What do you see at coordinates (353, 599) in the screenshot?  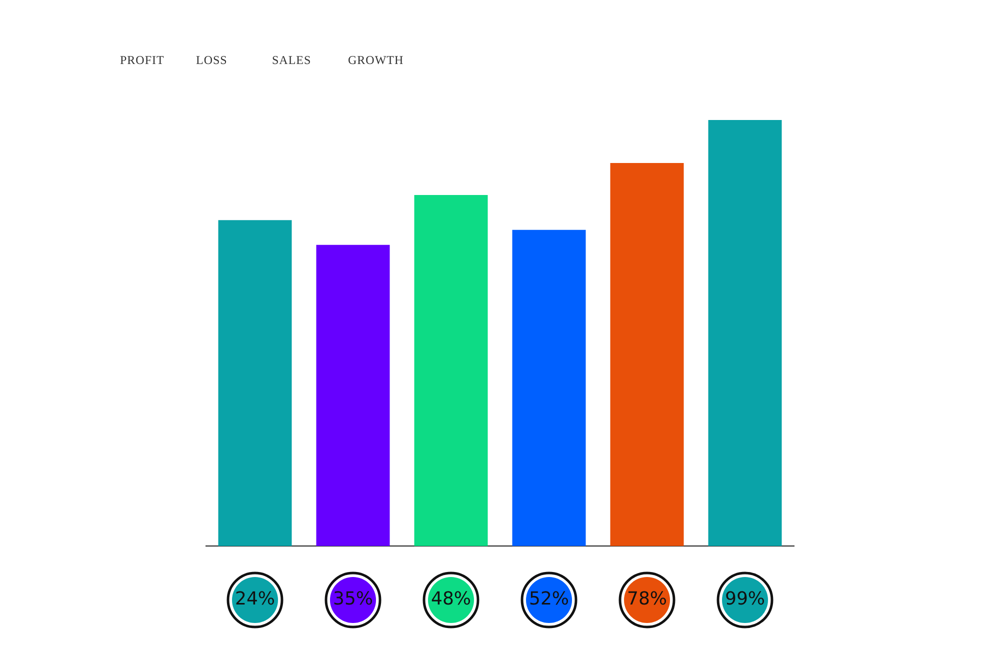 I see `x-tick-label: 35%` at bounding box center [353, 599].